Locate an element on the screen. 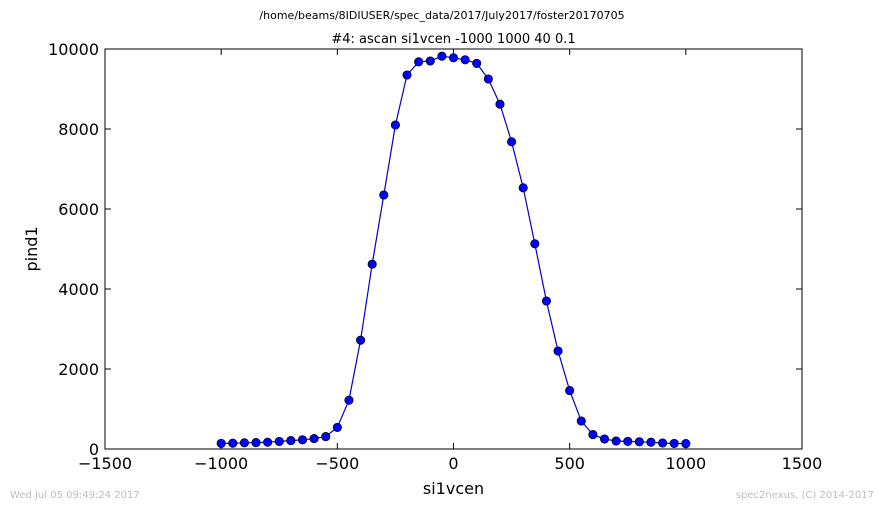 This screenshot has width=884, height=509. y-tick-label: 10000 is located at coordinates (73, 49).